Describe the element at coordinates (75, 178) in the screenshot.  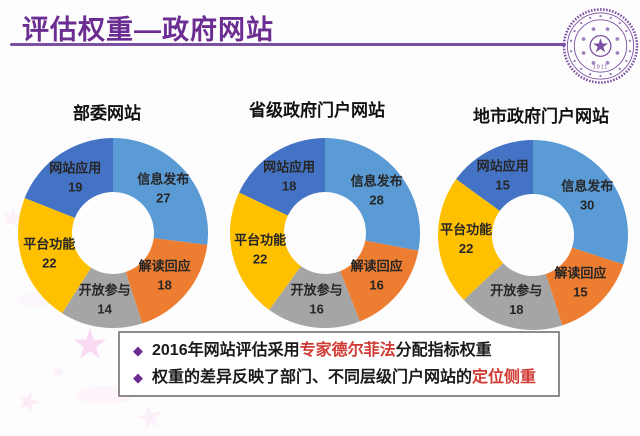
I see `slice-label: 网站应用 19` at that location.